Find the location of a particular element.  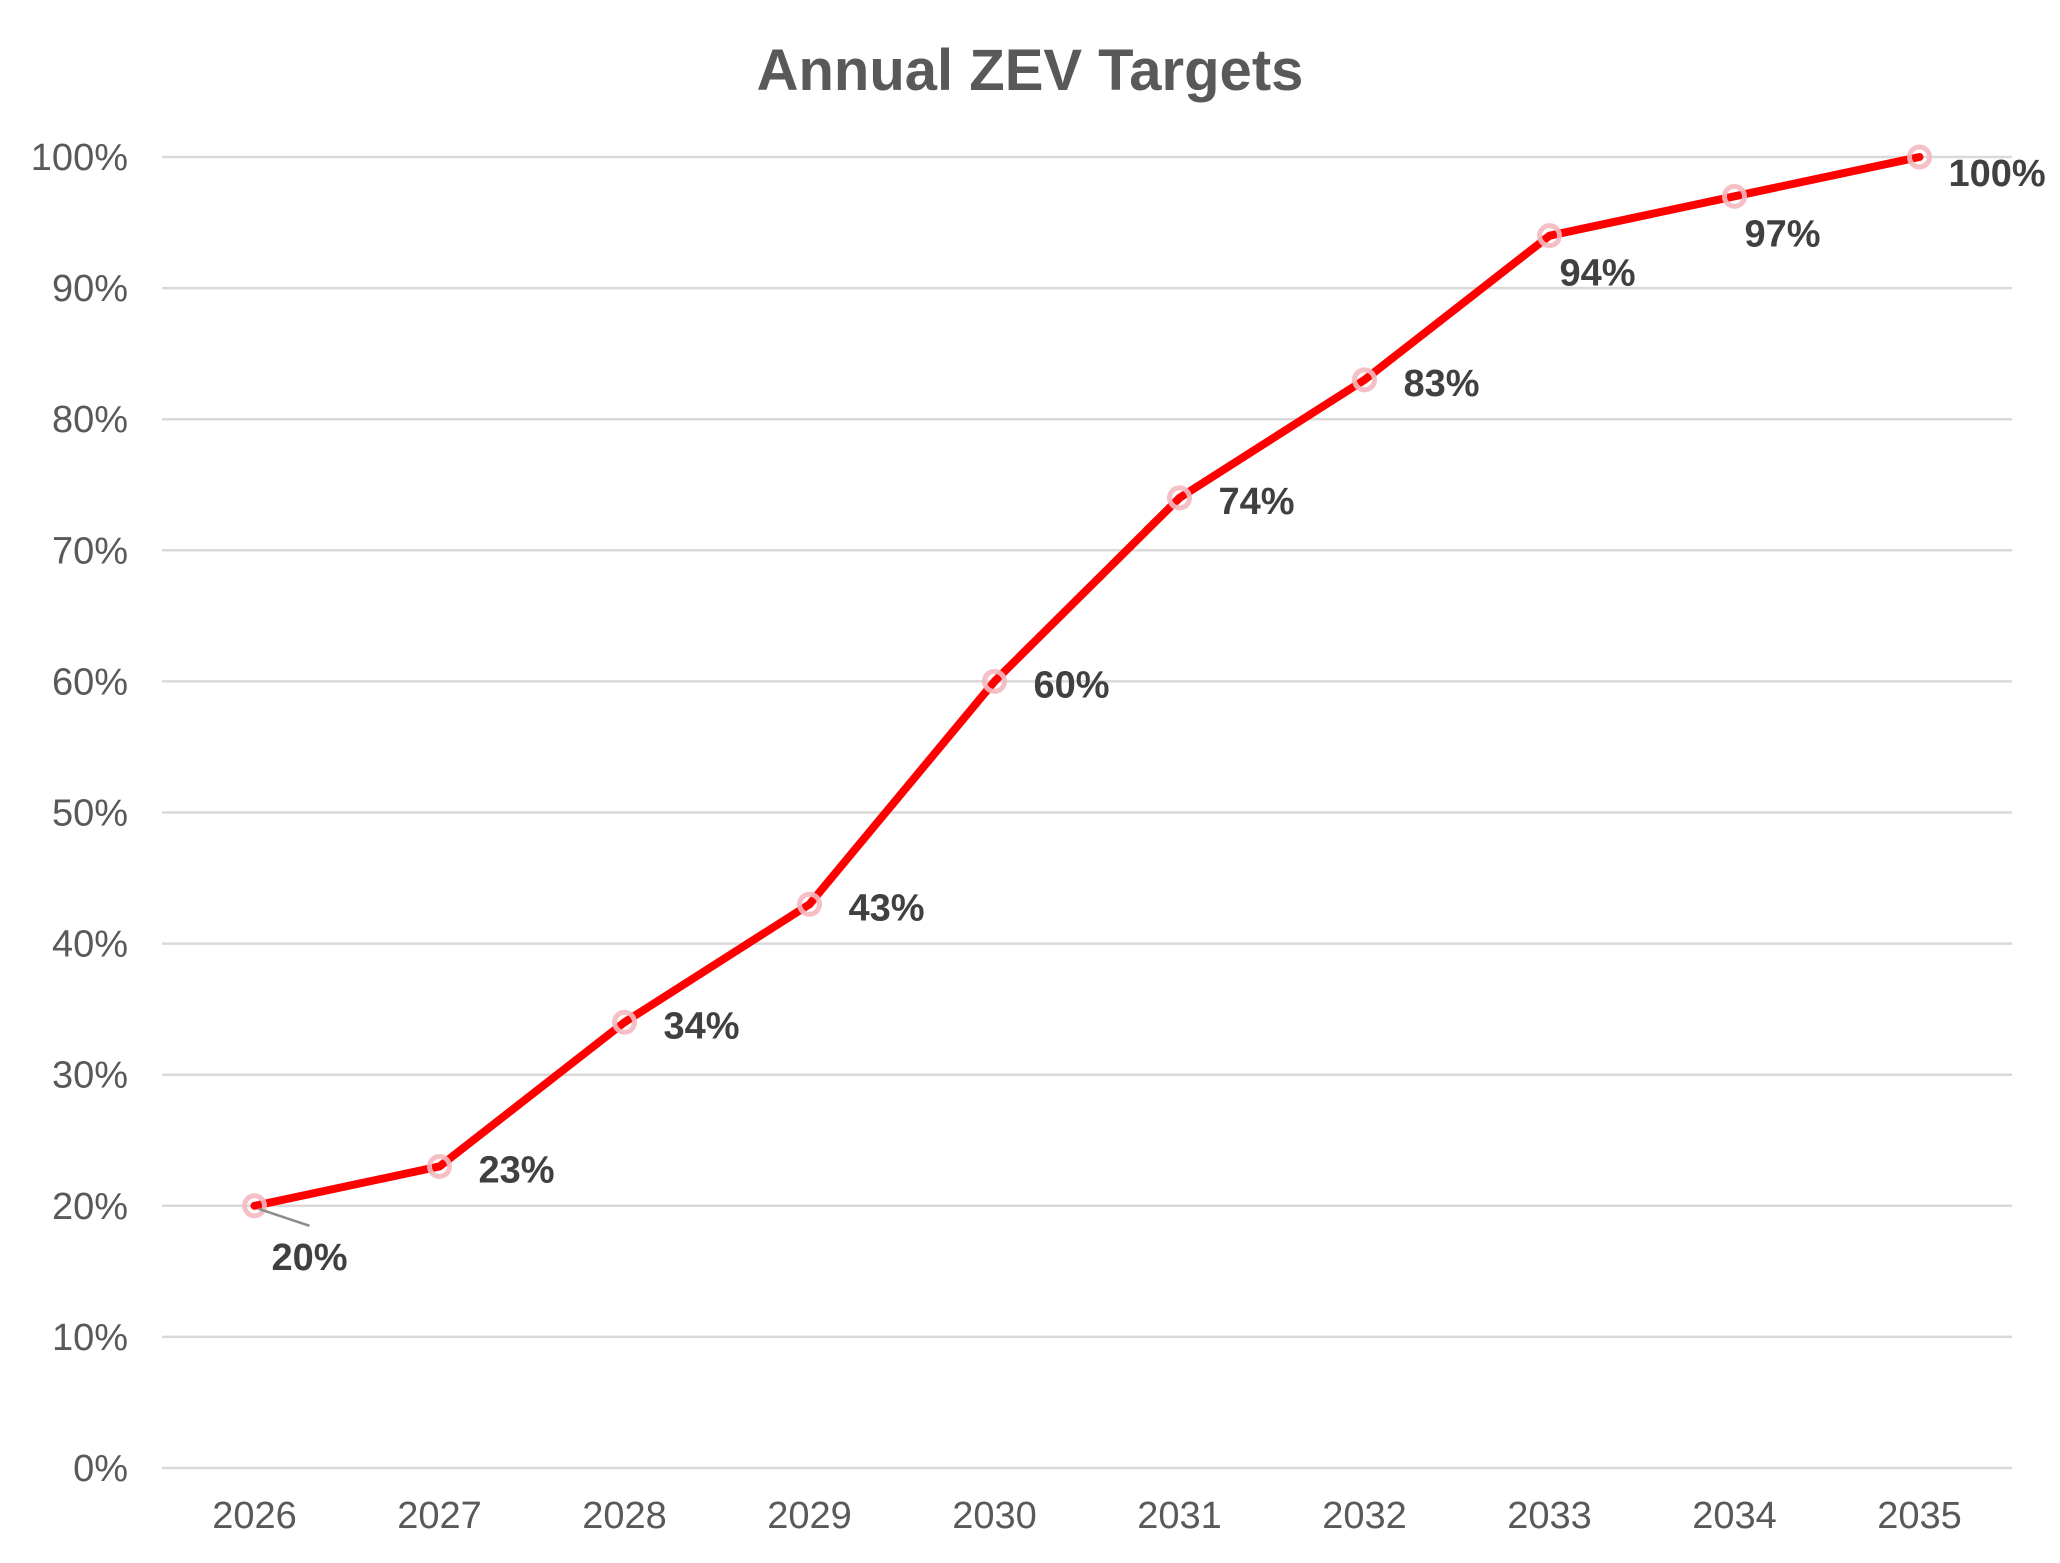

data-label: 83% is located at coordinates (1442, 384).